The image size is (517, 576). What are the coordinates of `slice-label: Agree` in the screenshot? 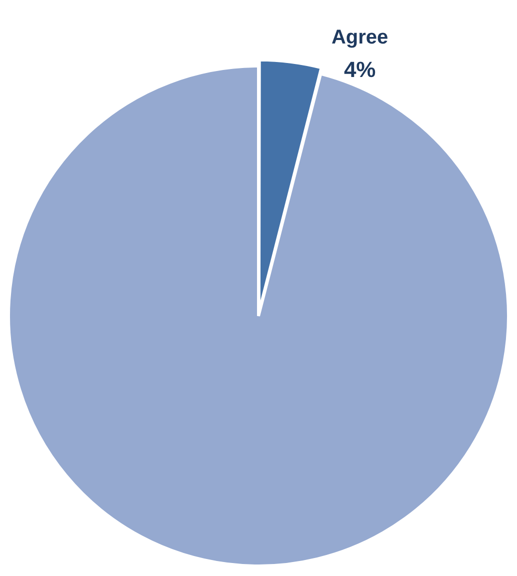 It's located at (359, 37).